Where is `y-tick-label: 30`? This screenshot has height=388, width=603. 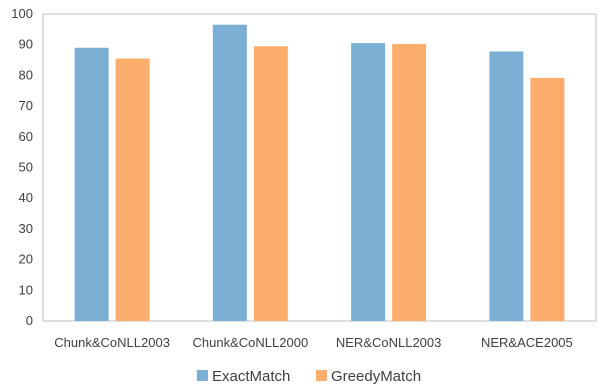
y-tick-label: 30 is located at coordinates (26, 228).